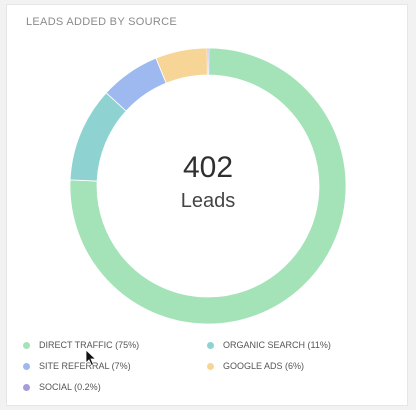 The height and width of the screenshot is (410, 416). I want to click on legend-item-organic-search: ORGANIC SEARCH (11%), so click(269, 345).